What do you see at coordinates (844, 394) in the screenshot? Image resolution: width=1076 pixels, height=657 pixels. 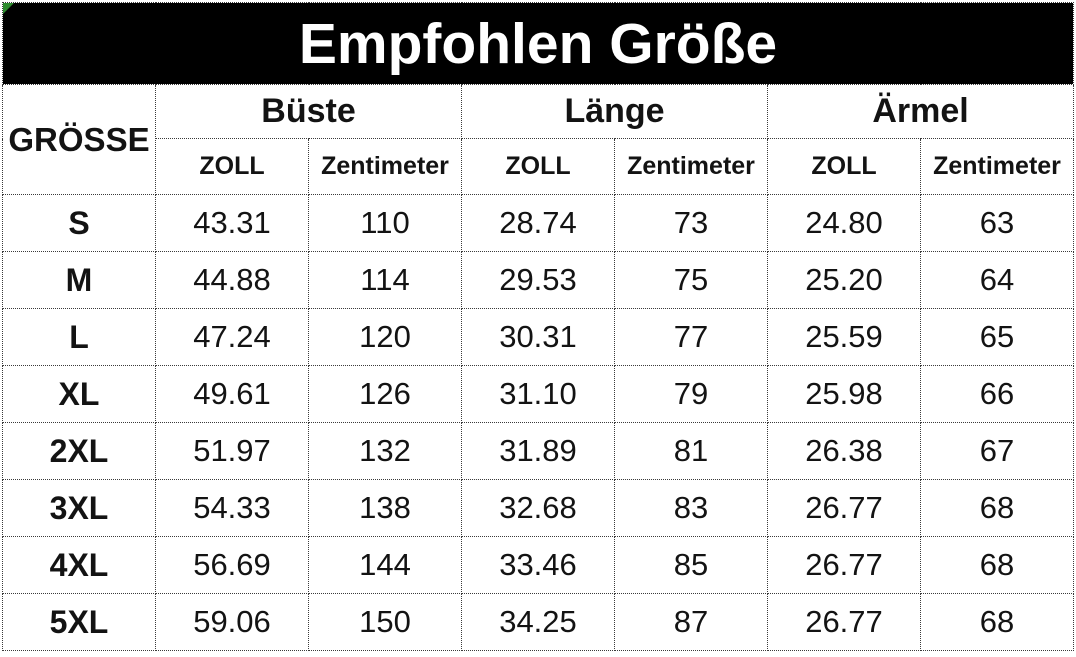 I see `value-aermel-zoll: 25.98` at bounding box center [844, 394].